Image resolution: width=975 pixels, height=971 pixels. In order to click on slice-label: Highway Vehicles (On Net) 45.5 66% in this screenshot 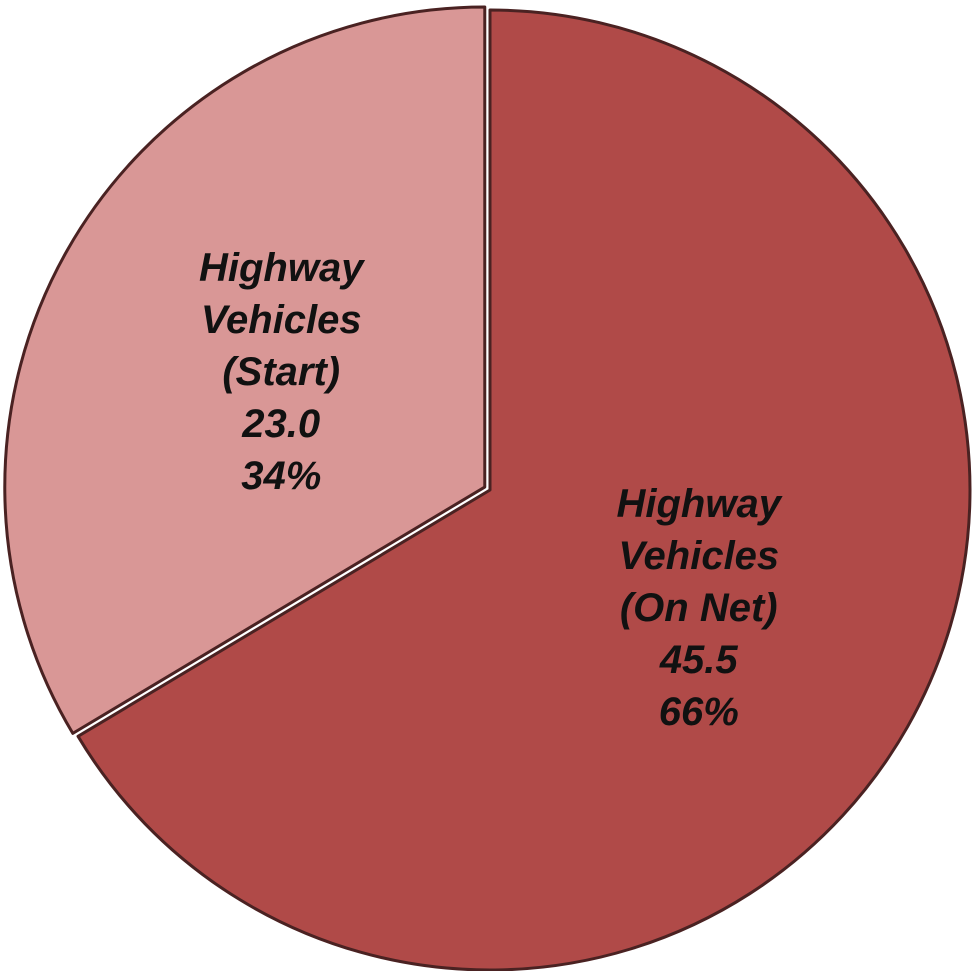, I will do `click(699, 608)`.